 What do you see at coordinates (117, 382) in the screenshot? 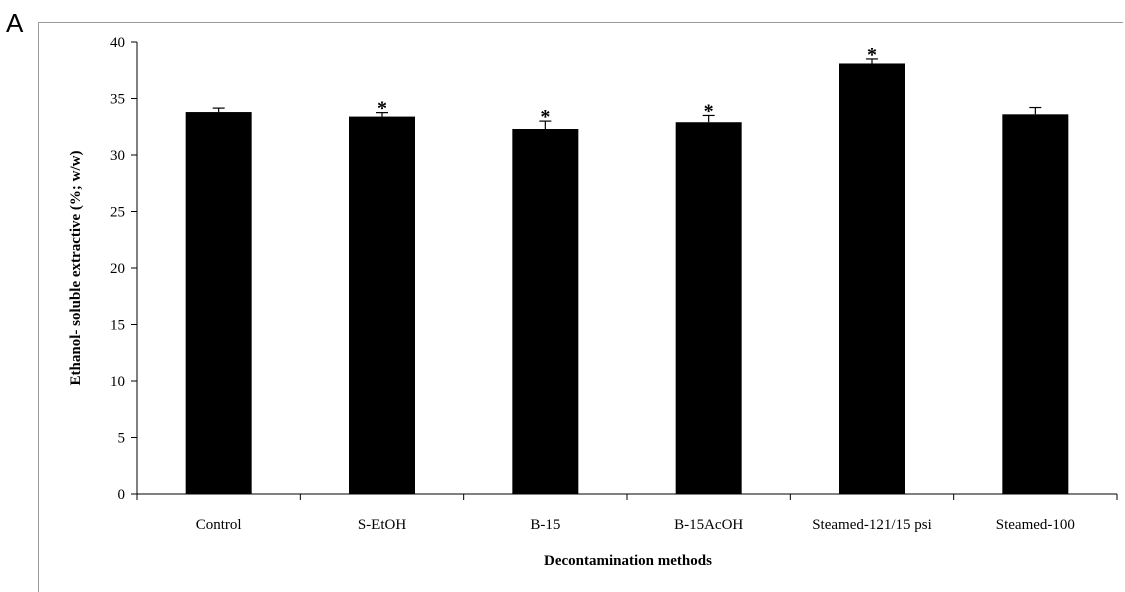
I see `y-tick-label: 10` at bounding box center [117, 382].